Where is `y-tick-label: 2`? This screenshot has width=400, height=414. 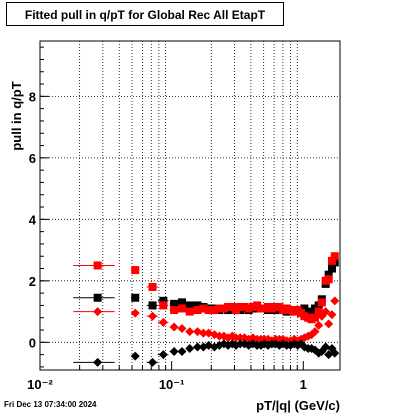
y-tick-label: 2 is located at coordinates (32, 281).